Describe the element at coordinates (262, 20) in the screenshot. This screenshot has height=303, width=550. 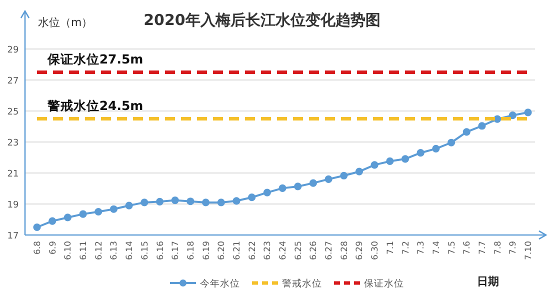
I see `chart-title: 2020年入梅后长江水位变化趋势图` at that location.